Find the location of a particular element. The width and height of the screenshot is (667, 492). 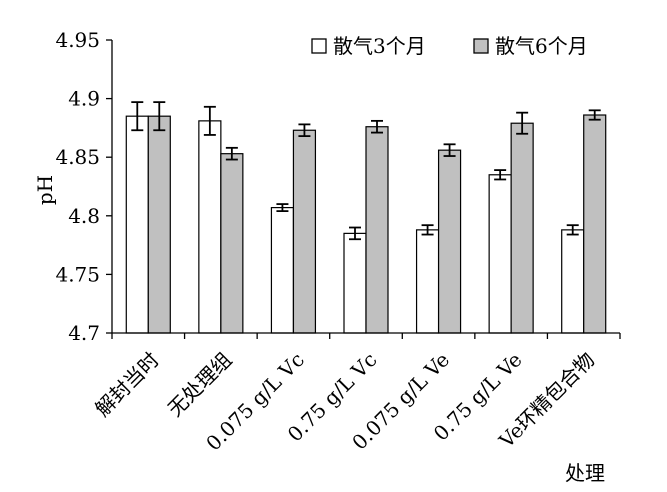

y-tick-labels: 4.7 4.75 4.8 4.85 4.9 4.95 is located at coordinates (77, 186).